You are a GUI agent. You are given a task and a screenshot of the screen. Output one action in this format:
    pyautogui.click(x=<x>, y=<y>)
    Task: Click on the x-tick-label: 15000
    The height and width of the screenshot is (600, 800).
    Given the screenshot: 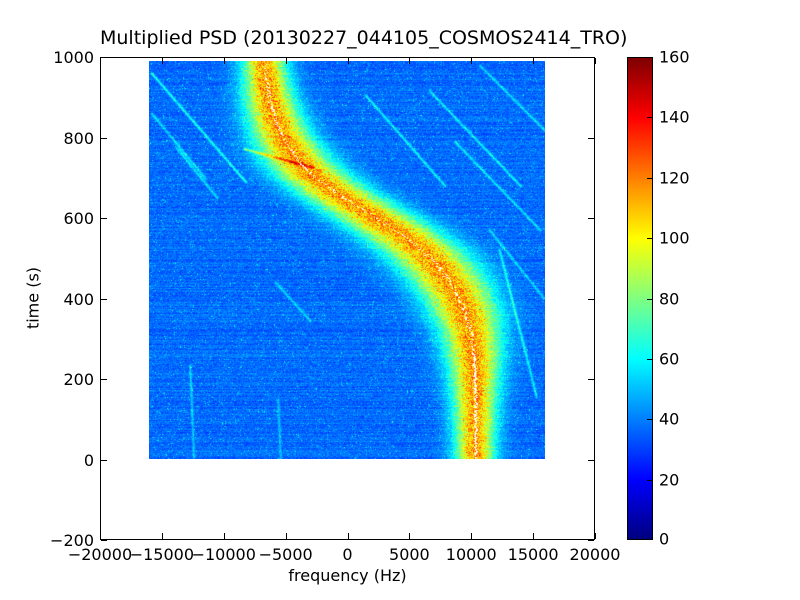 What is the action you would take?
    pyautogui.click(x=533, y=554)
    